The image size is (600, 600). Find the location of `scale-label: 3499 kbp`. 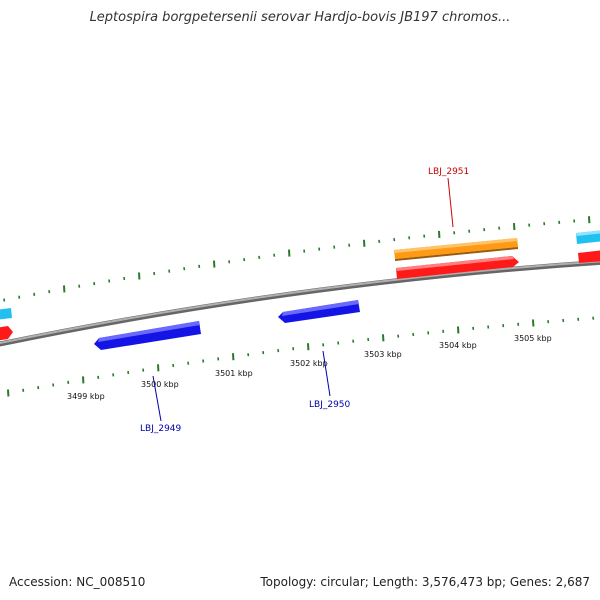

scale-label: 3499 kbp is located at coordinates (86, 396).